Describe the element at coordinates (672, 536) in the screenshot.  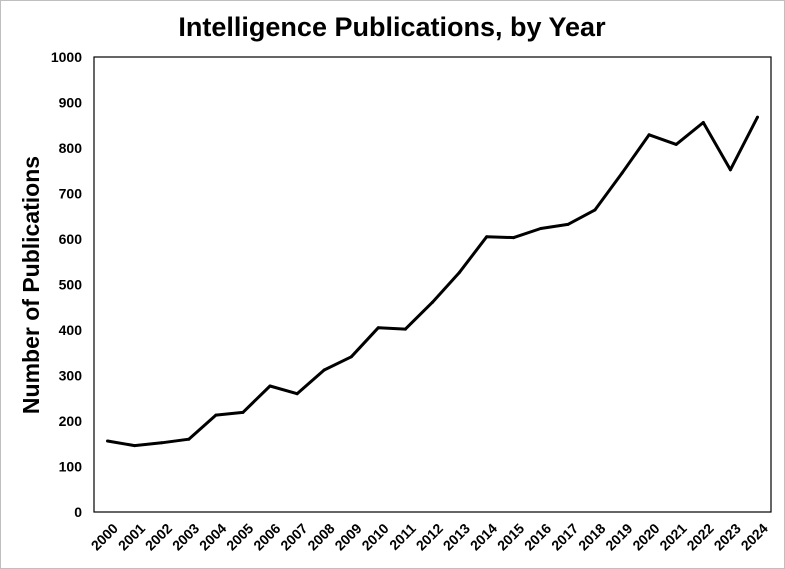
I see `x-tick-label: 2021` at that location.